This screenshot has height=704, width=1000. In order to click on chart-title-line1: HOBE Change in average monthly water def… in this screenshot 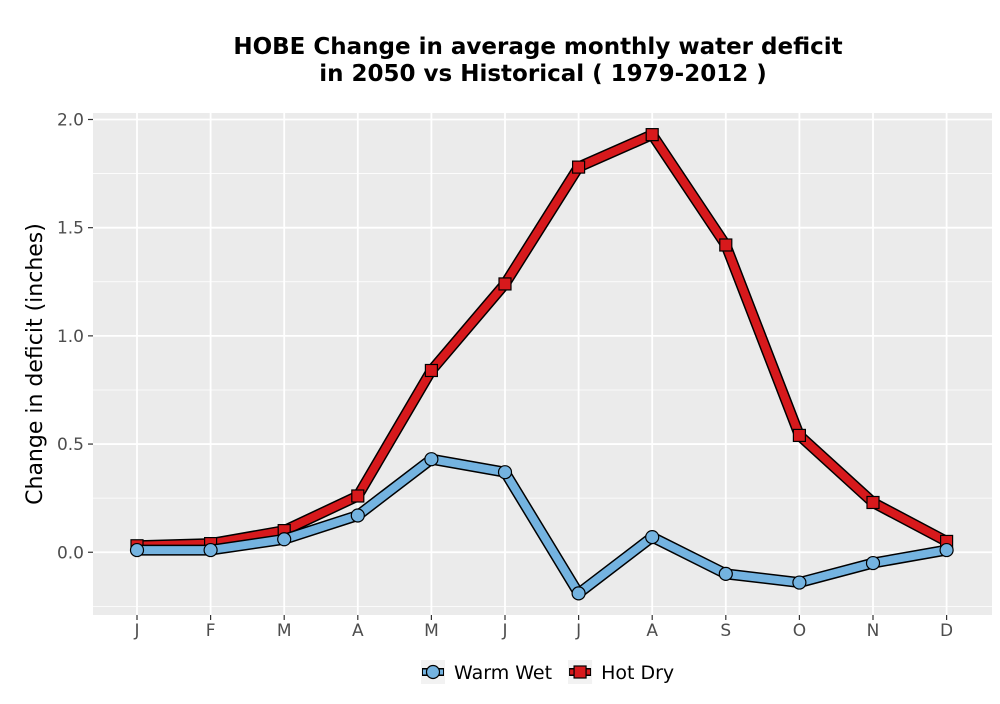, I will do `click(537, 47)`.